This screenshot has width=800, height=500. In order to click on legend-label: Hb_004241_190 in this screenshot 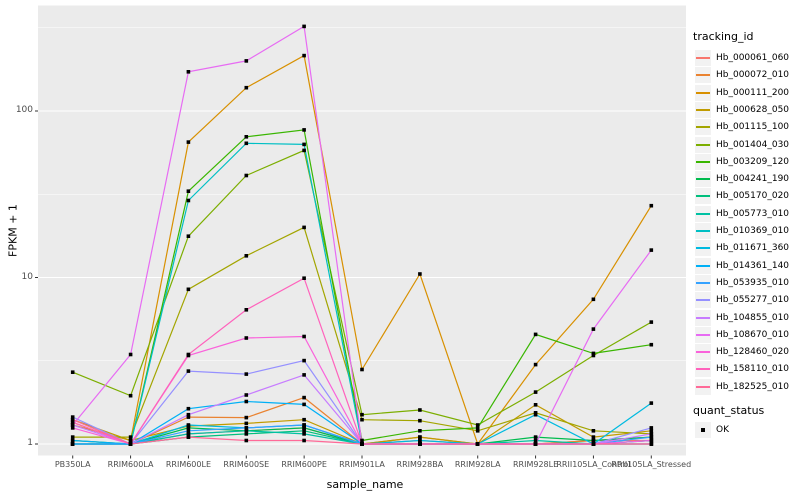, I will do `click(753, 179)`.